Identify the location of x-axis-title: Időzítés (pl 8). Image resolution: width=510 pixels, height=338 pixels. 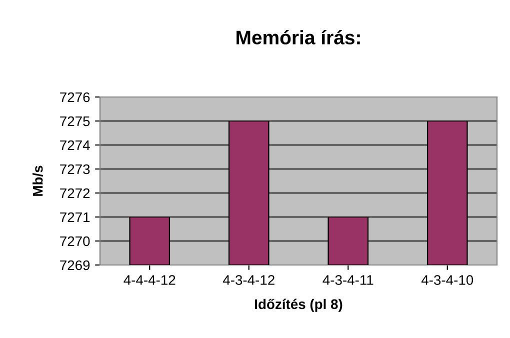
(298, 305).